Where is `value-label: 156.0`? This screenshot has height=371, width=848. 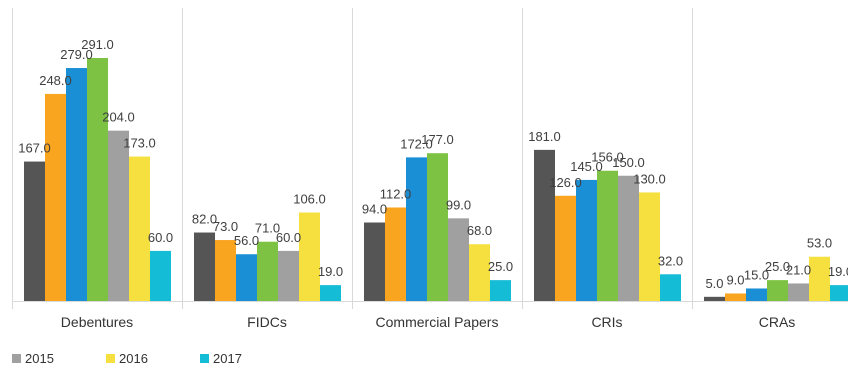 value-label: 156.0 is located at coordinates (607, 157).